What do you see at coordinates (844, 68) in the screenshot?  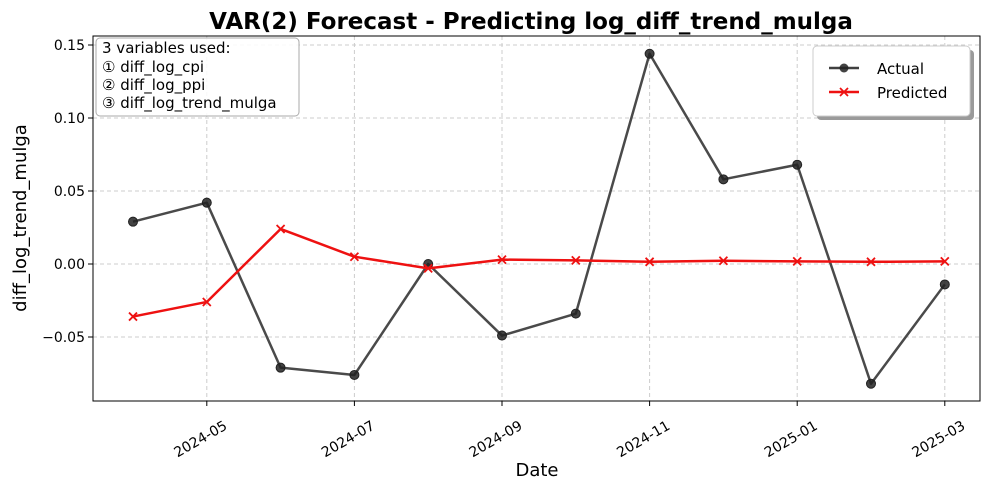 I see `legend-marker-actual` at bounding box center [844, 68].